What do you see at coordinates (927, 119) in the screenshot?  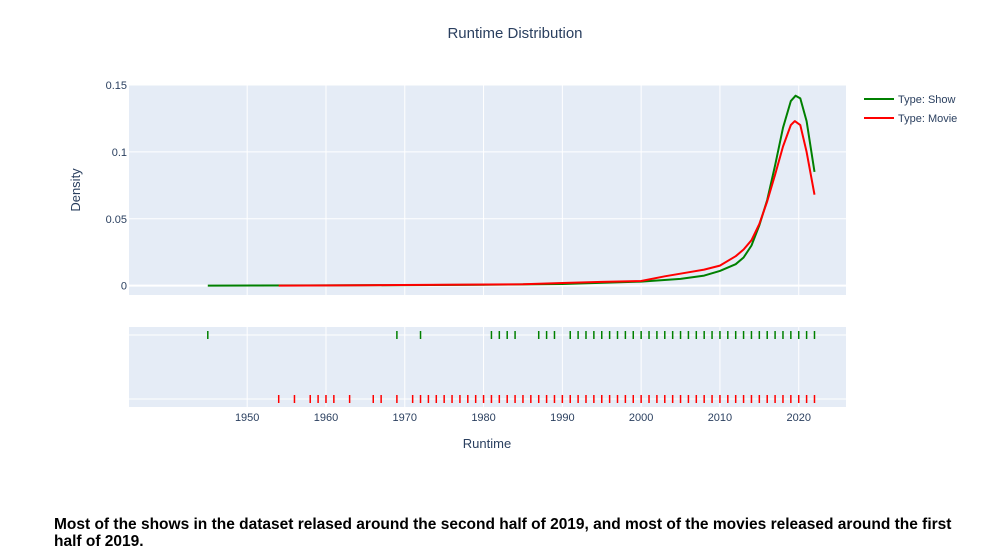 I see `legend-label: Type: Movie` at bounding box center [927, 119].